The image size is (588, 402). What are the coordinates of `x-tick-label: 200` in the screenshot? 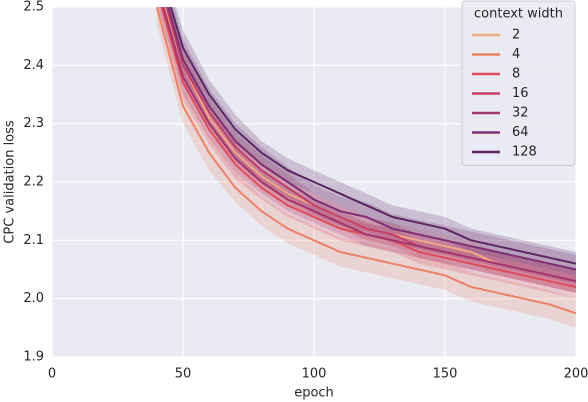 It's located at (576, 374).